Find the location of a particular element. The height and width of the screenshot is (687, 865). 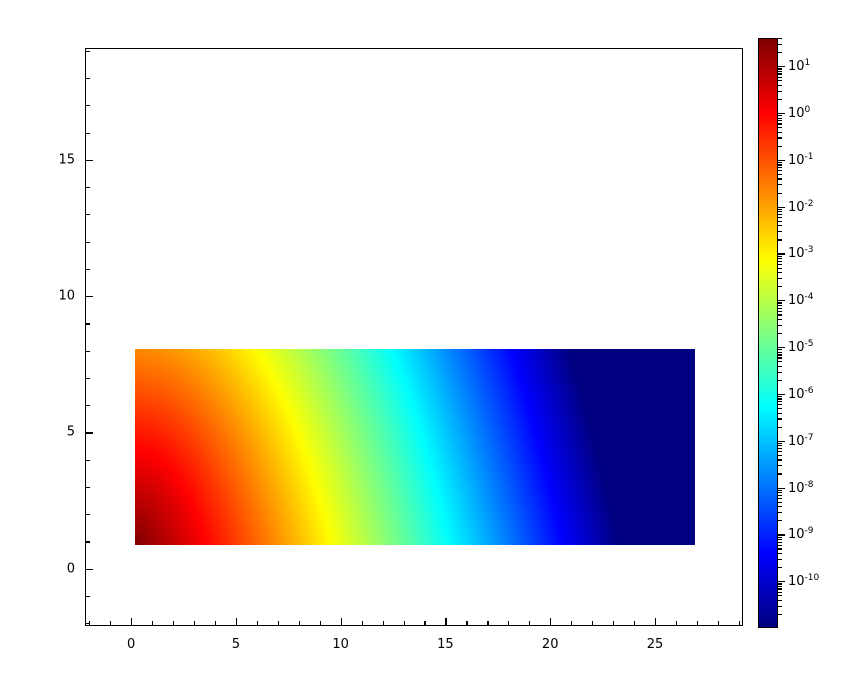

colorbar-gradient-bar is located at coordinates (768, 333).